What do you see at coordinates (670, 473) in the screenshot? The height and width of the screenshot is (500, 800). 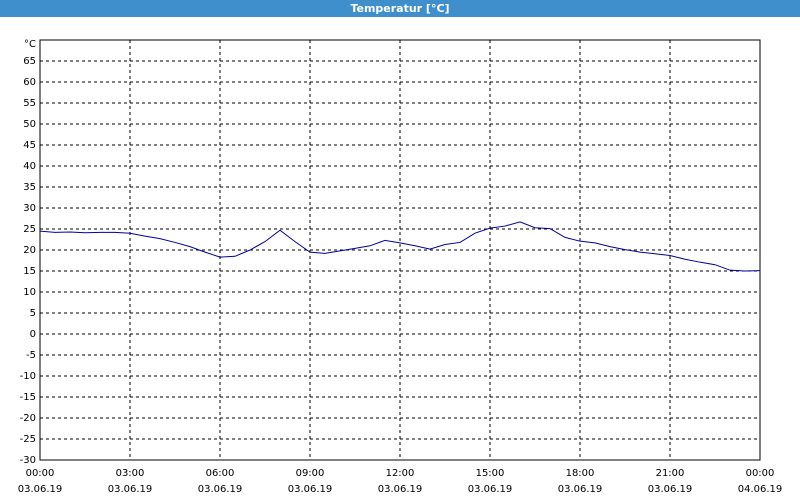 I see `x-tick-label: 21:00` at bounding box center [670, 473].